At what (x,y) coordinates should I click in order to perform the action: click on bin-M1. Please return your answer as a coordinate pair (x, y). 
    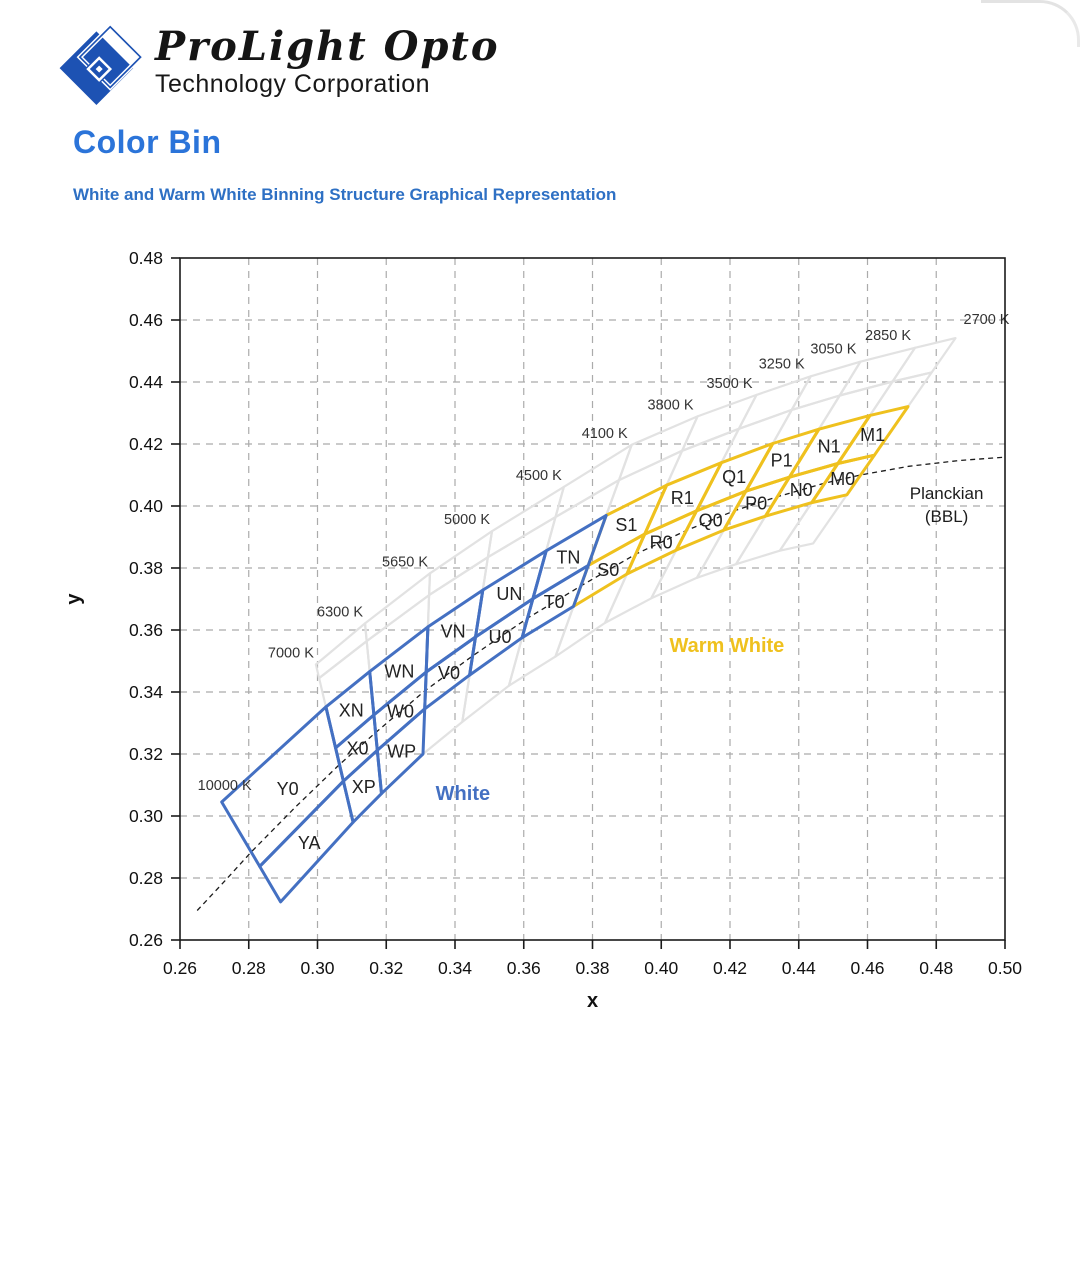
    Looking at the image, I should click on (873, 435).